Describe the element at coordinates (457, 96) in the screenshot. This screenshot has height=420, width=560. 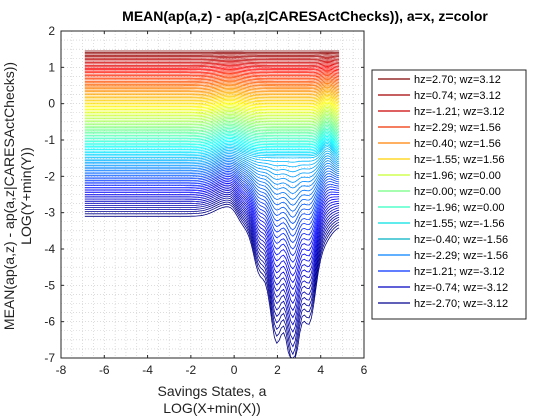
I see `legend-label: hz=0.74; wz=3.12` at that location.